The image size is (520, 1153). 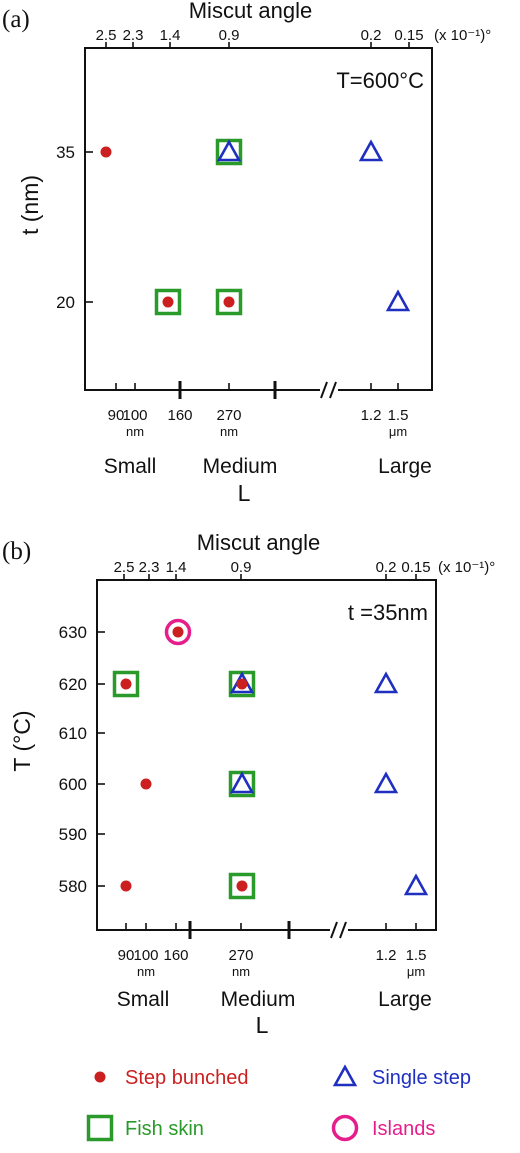 I want to click on y-tick-label: 600, so click(x=73, y=784).